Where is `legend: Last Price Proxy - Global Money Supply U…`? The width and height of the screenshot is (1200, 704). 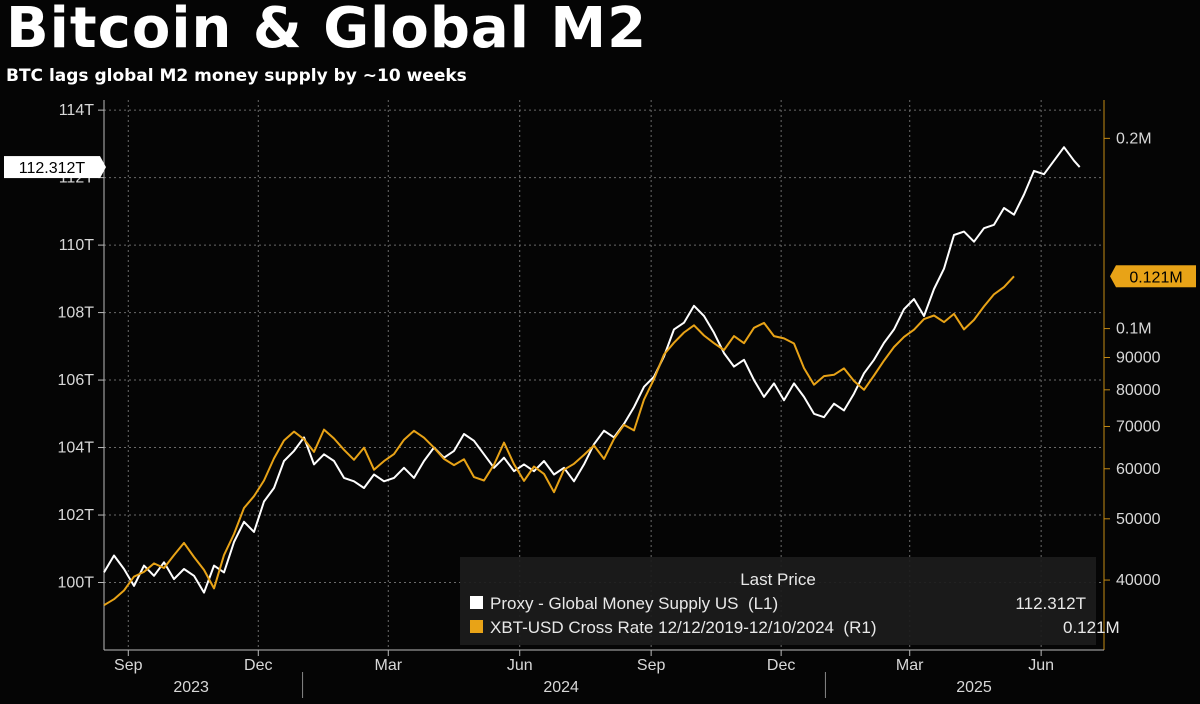 legend: Last Price Proxy - Global Money Supply U… is located at coordinates (790, 601).